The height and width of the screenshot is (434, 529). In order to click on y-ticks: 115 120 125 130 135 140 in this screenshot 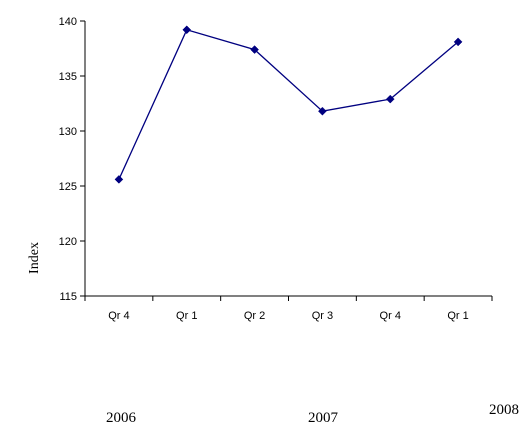, I will do `click(72, 159)`.